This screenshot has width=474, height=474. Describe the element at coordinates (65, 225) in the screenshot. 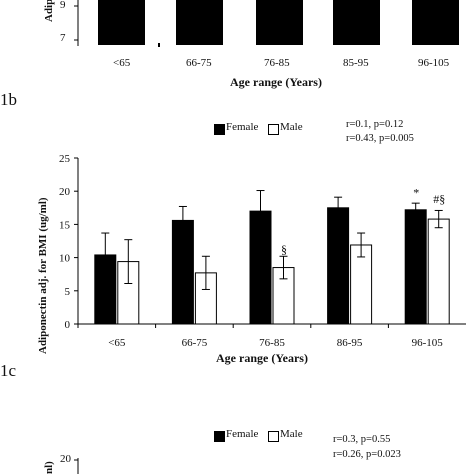

I see `y-tick-label-15: 15` at that location.